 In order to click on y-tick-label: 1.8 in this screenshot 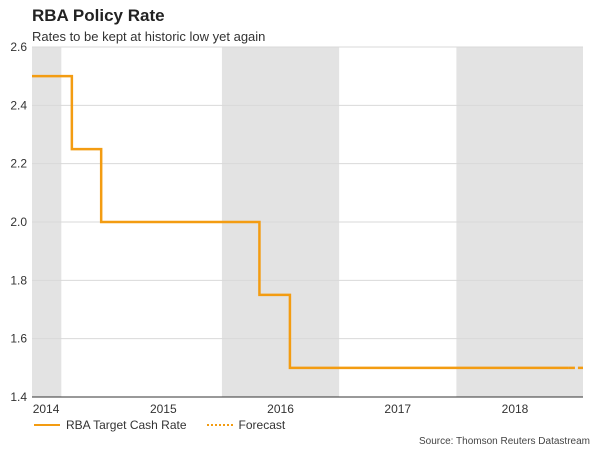, I will do `click(18, 280)`.